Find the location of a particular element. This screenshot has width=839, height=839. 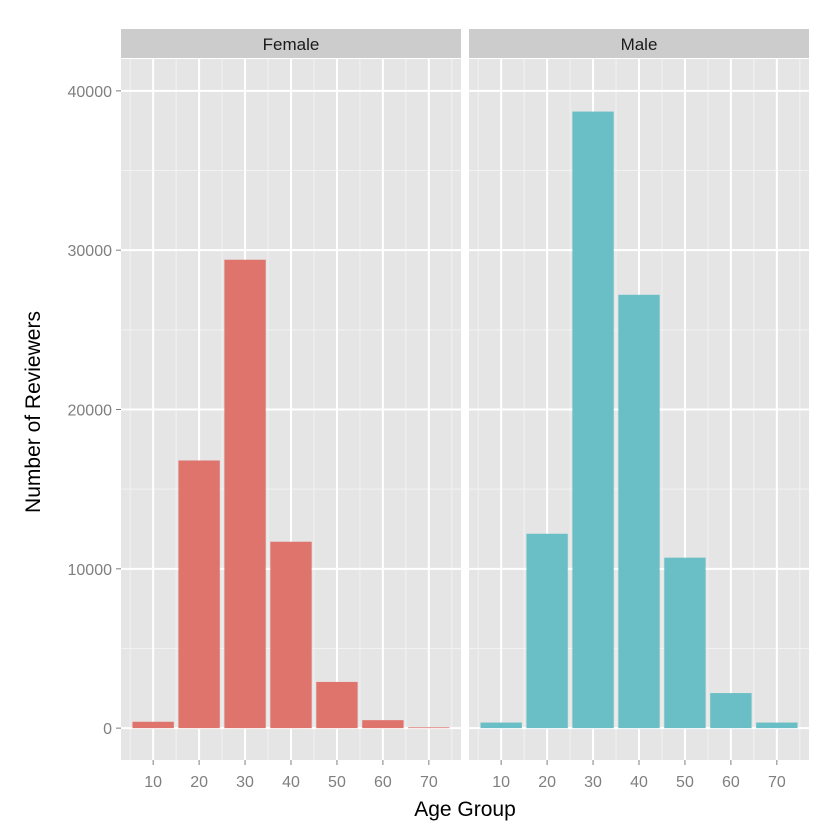

strip-label-female: Female is located at coordinates (291, 44).